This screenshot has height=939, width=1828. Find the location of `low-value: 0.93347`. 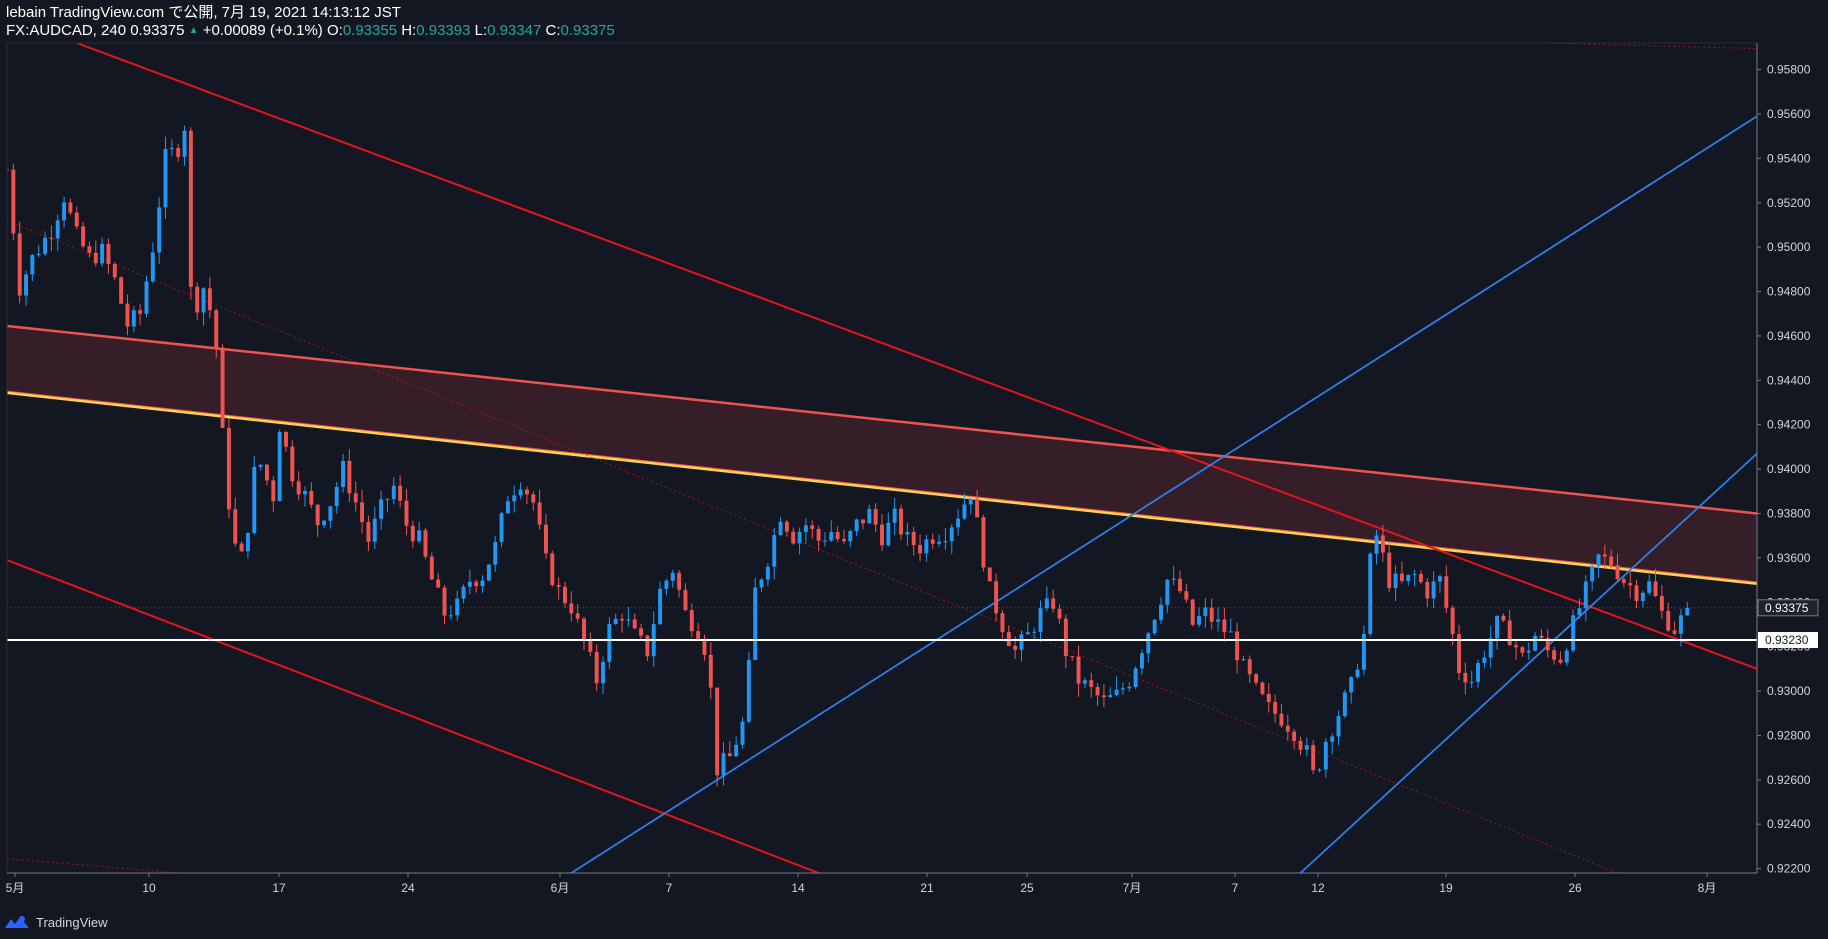

low-value: 0.93347 is located at coordinates (514, 30).